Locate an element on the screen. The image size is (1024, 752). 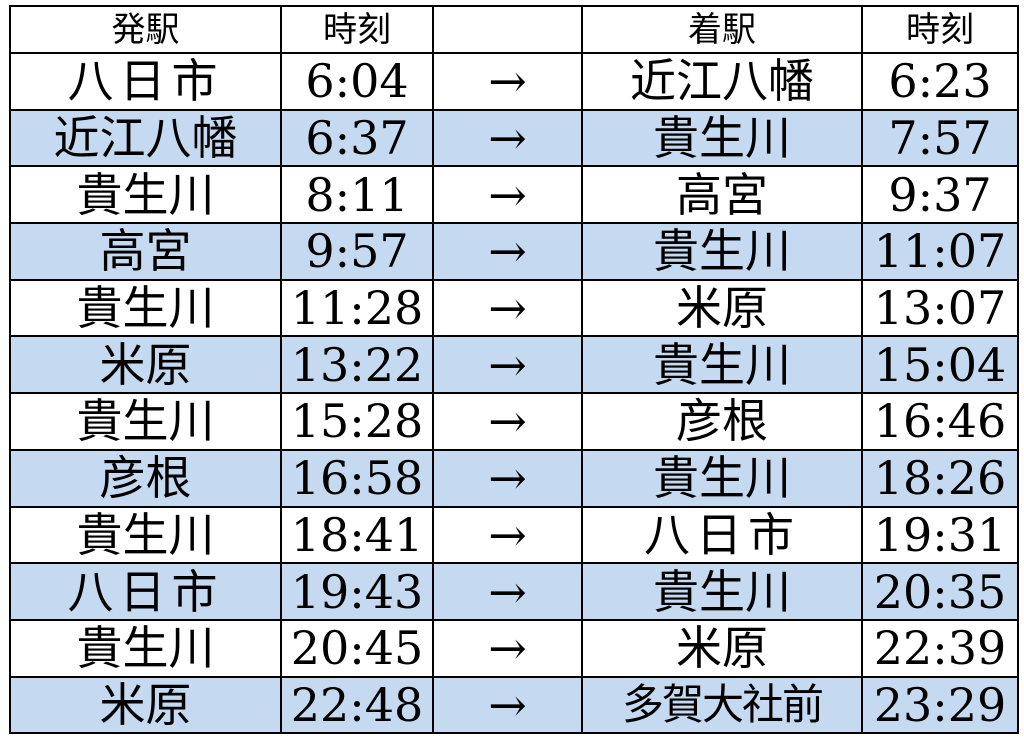
arrival-station: 彦根 is located at coordinates (722, 421).